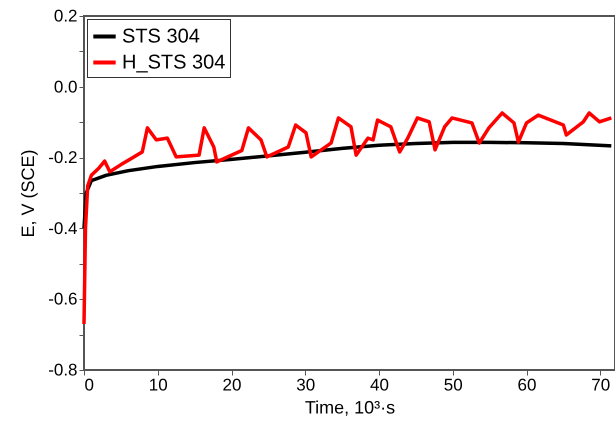  Describe the element at coordinates (66, 86) in the screenshot. I see `y-tick-label: 0.0` at that location.